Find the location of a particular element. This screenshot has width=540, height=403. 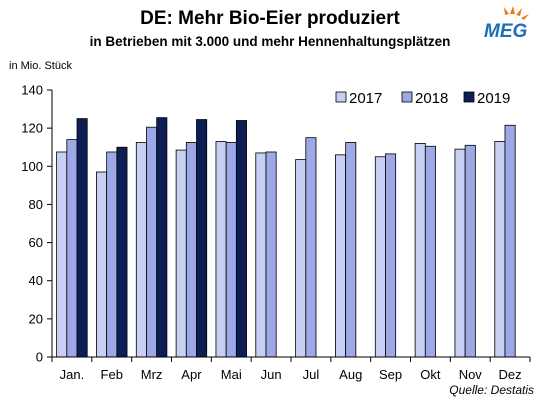

y-tick-label: 20 is located at coordinates (36, 318).